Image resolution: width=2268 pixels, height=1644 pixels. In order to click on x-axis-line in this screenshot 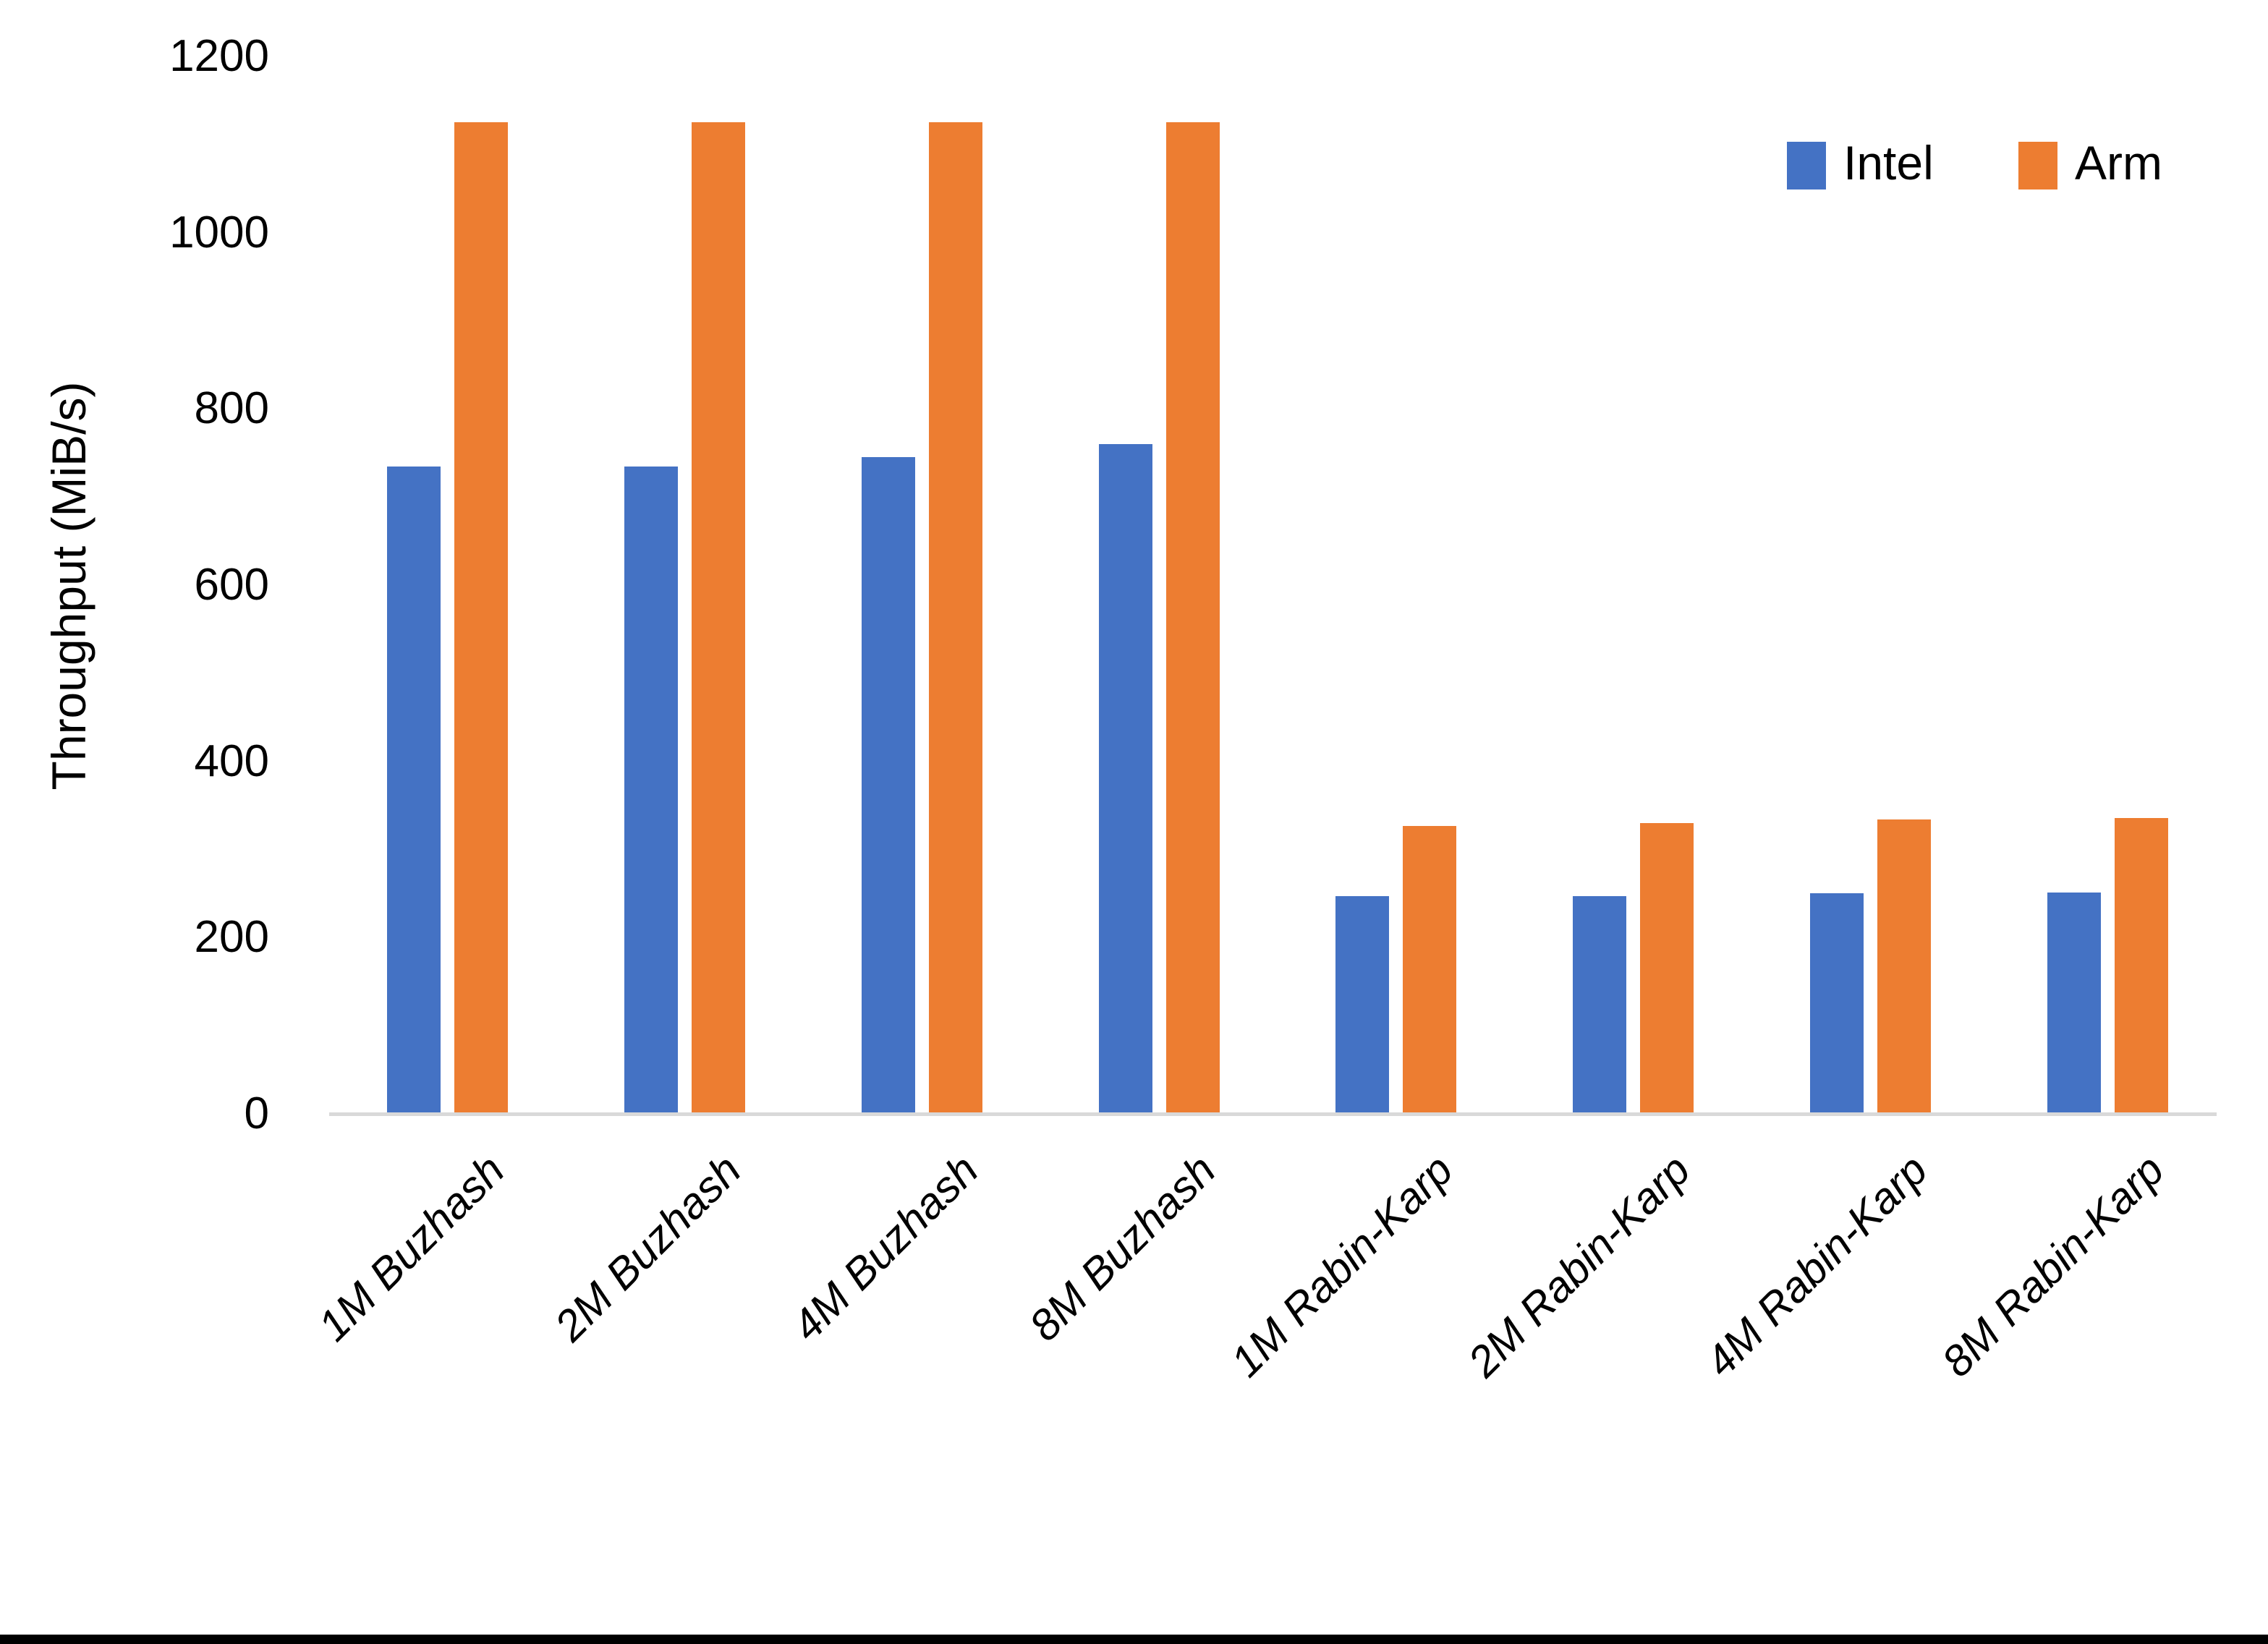, I will do `click(1273, 1114)`.